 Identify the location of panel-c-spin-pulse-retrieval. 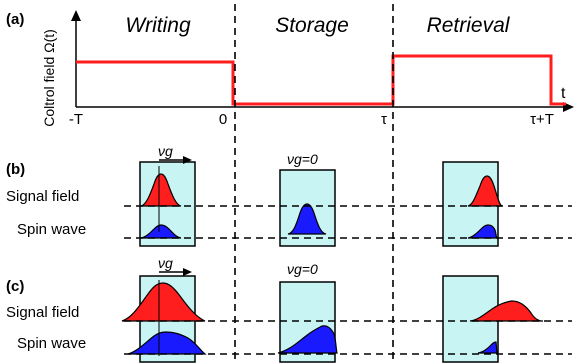
(487, 347).